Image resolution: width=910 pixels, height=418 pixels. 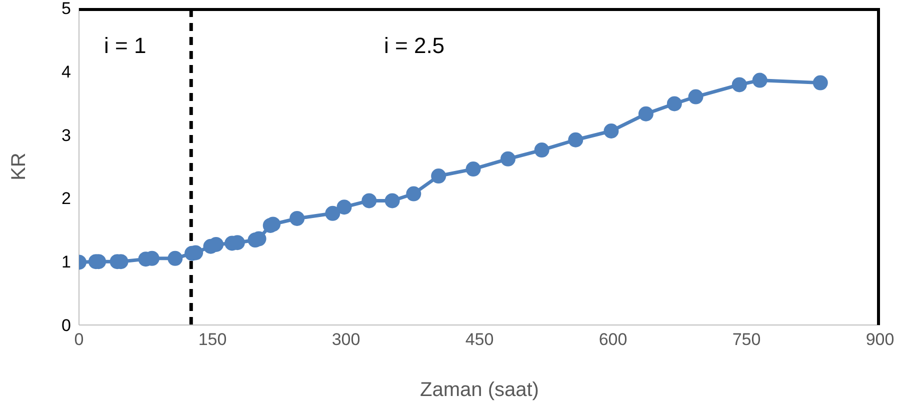 I want to click on annotation: i = 2.5, so click(x=414, y=46).